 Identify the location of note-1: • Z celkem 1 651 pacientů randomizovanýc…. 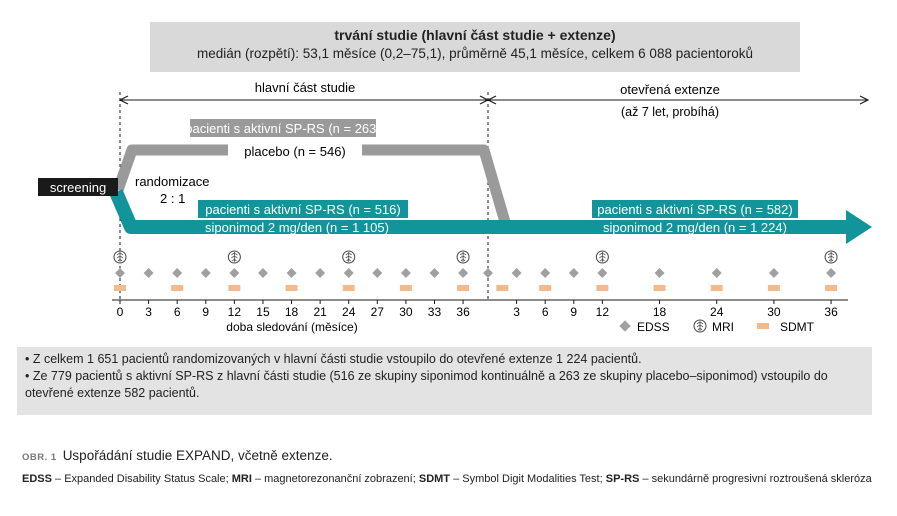
(333, 359).